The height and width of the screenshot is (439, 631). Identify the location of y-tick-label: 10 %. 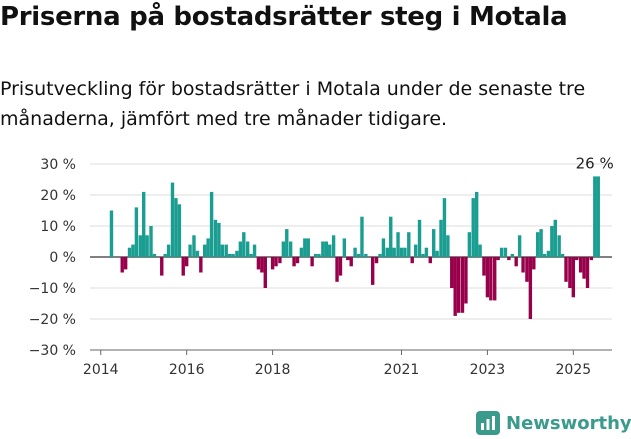
(58, 227).